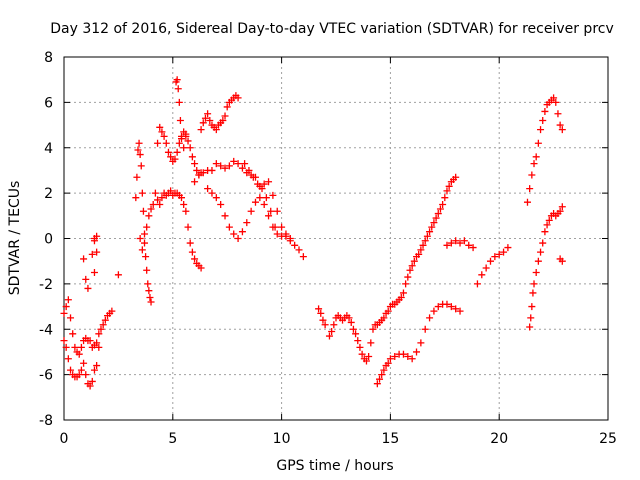 This screenshot has height=480, width=640. Describe the element at coordinates (46, 376) in the screenshot. I see `y-tick-label: -6` at that location.